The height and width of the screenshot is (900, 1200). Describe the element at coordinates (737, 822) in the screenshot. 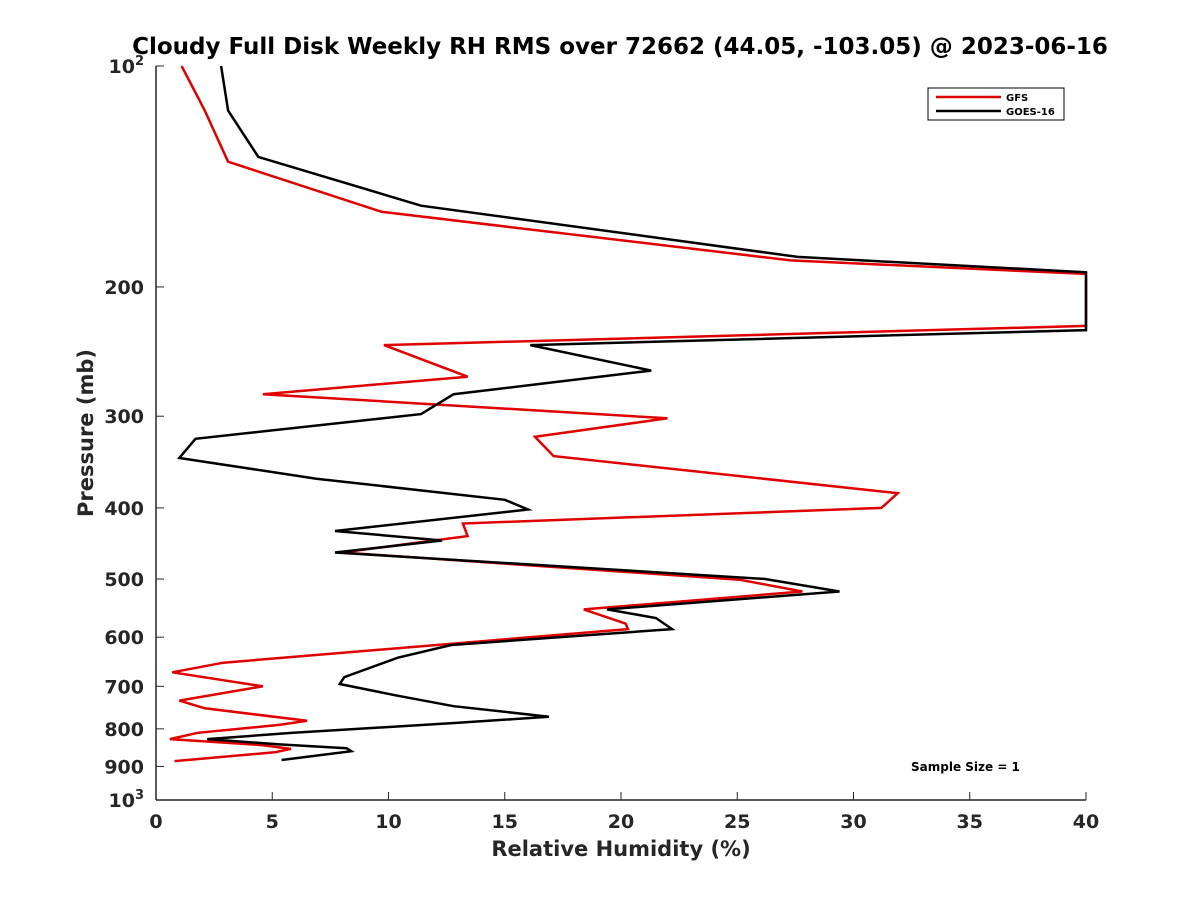

I see `x-tick-label: 25` at that location.